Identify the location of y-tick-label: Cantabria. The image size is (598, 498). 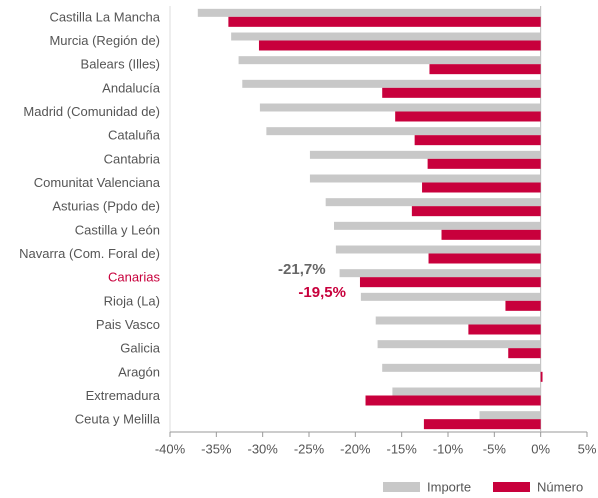
(132, 158).